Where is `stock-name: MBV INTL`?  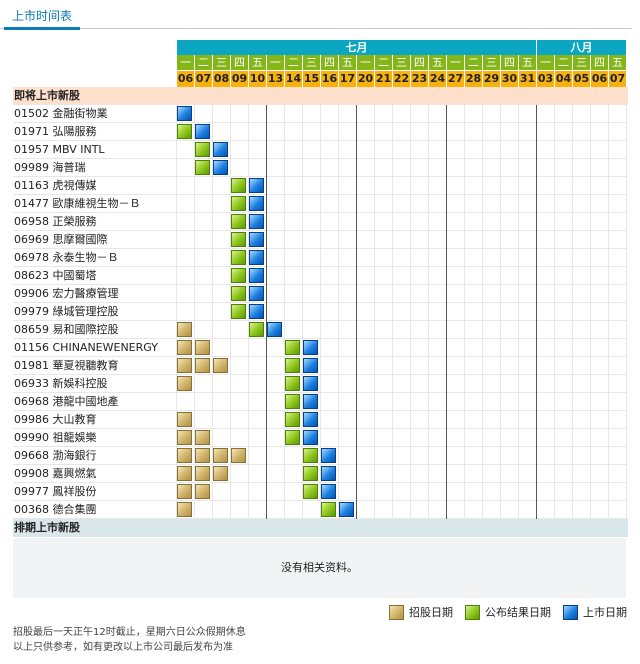
stock-name: MBV INTL is located at coordinates (78, 149).